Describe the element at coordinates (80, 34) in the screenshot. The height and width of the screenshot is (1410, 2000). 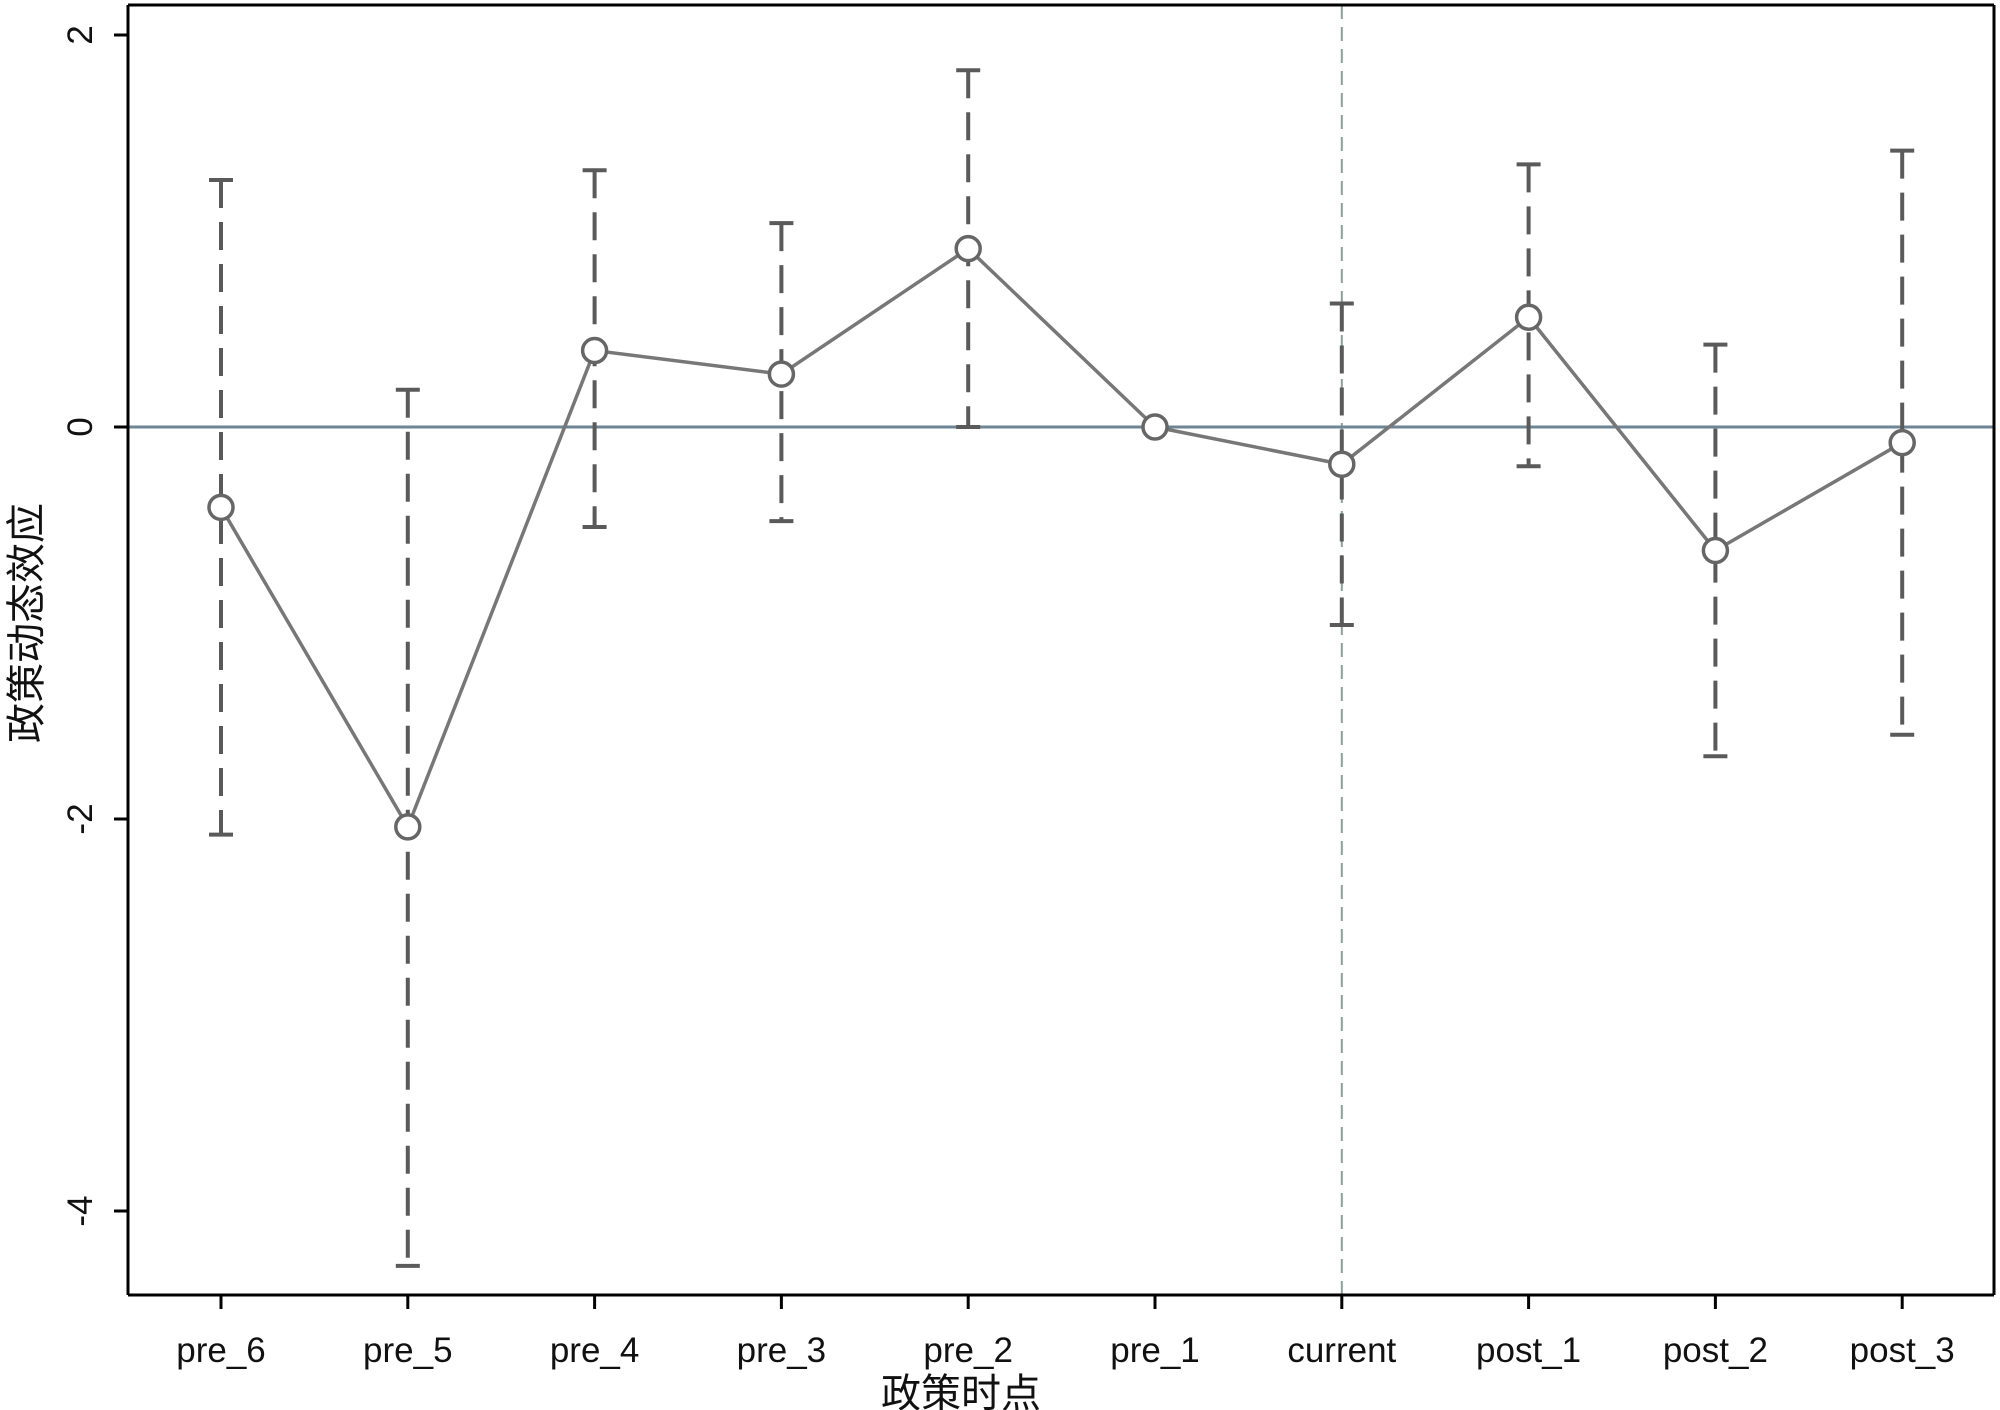
I see `y-tick-label: 2` at that location.